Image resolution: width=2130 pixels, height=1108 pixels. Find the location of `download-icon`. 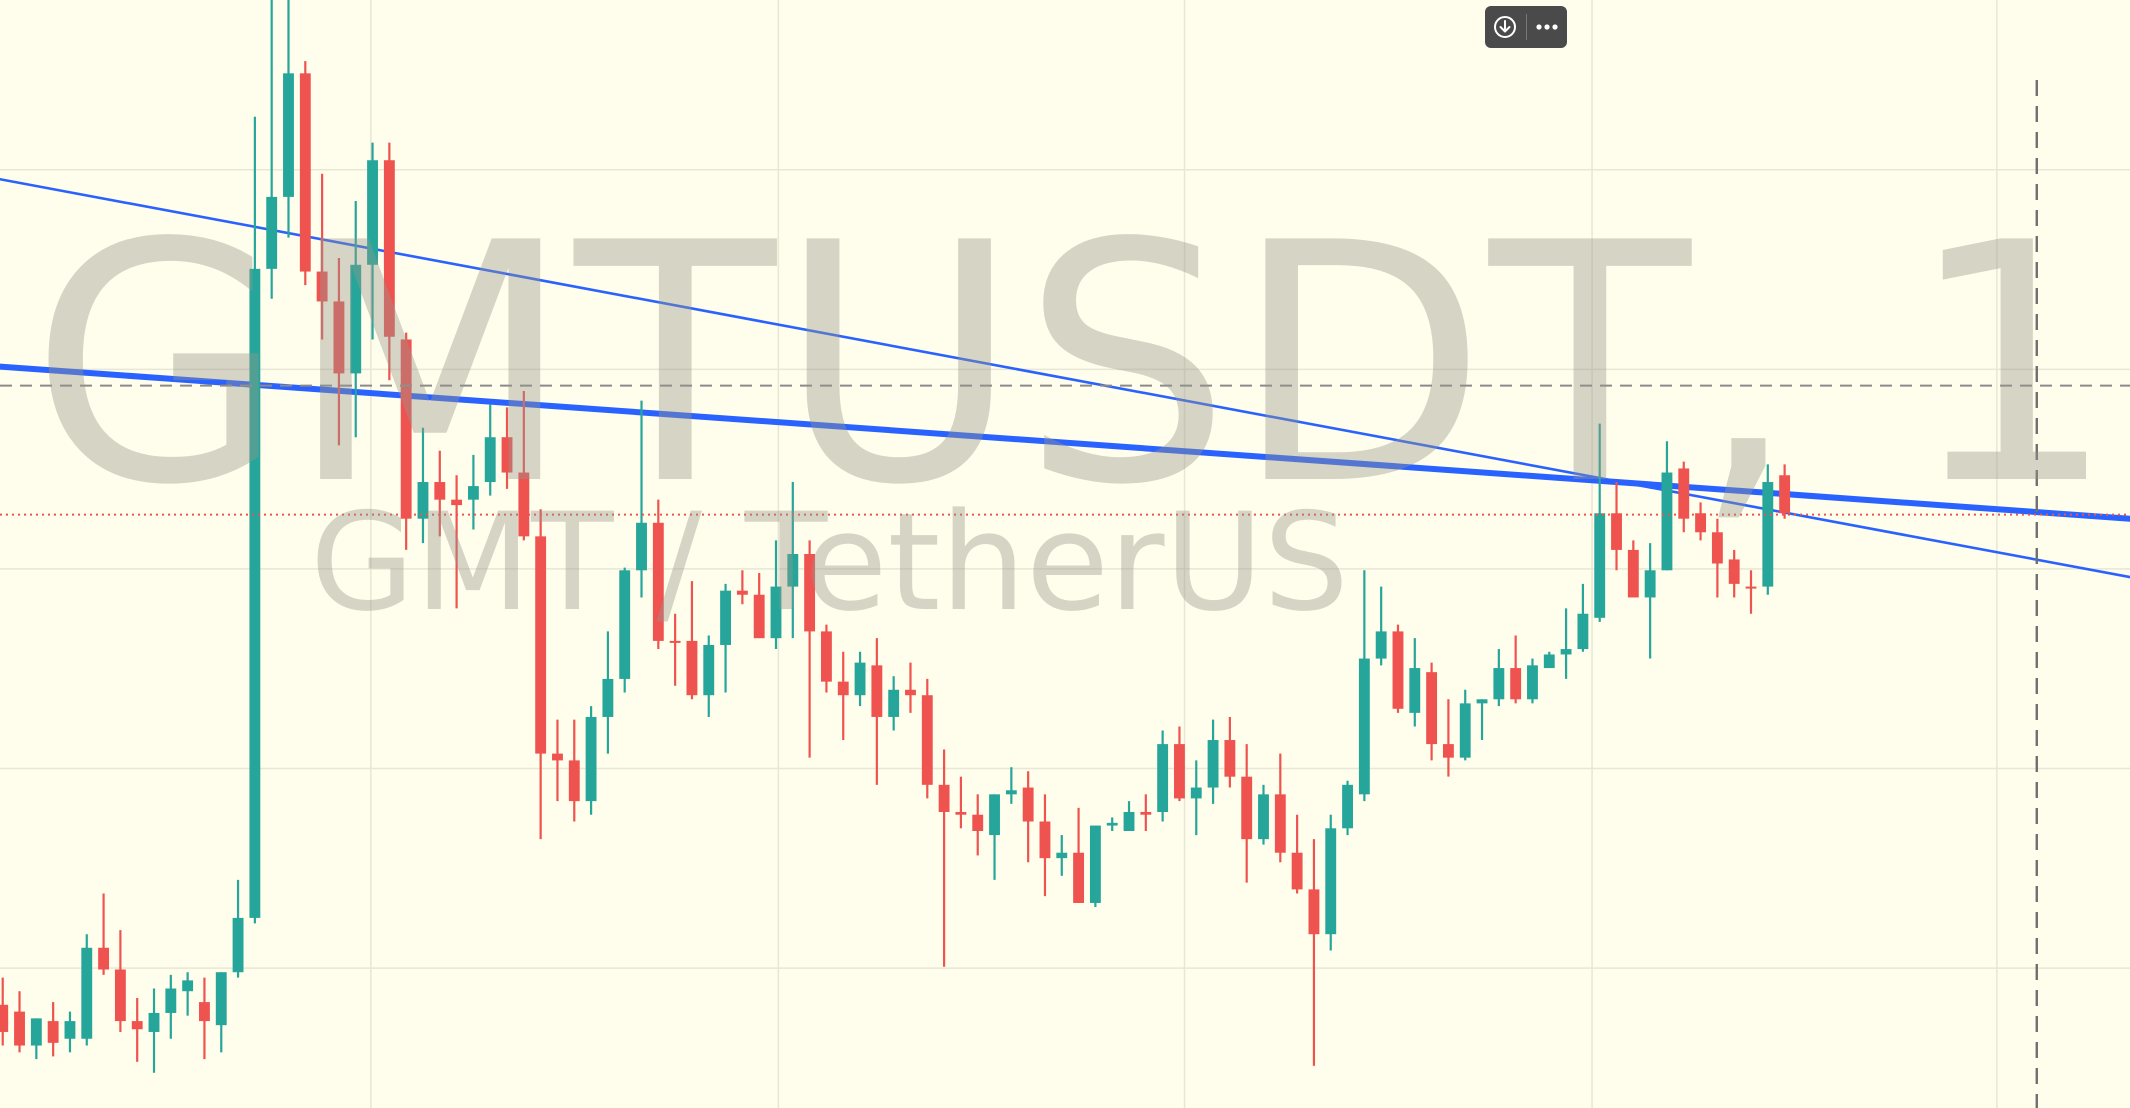

download-icon is located at coordinates (1505, 27).